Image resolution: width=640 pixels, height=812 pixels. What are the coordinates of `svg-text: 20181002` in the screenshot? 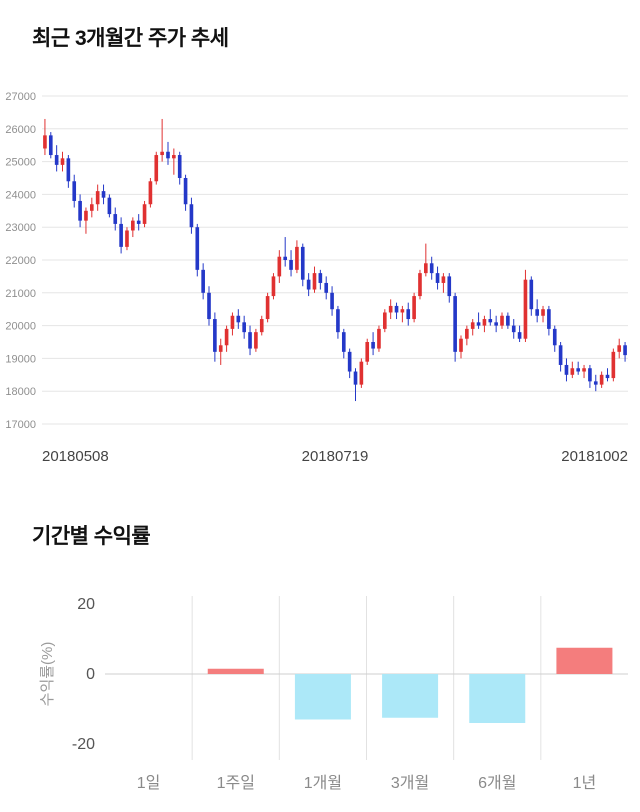 It's located at (594, 456).